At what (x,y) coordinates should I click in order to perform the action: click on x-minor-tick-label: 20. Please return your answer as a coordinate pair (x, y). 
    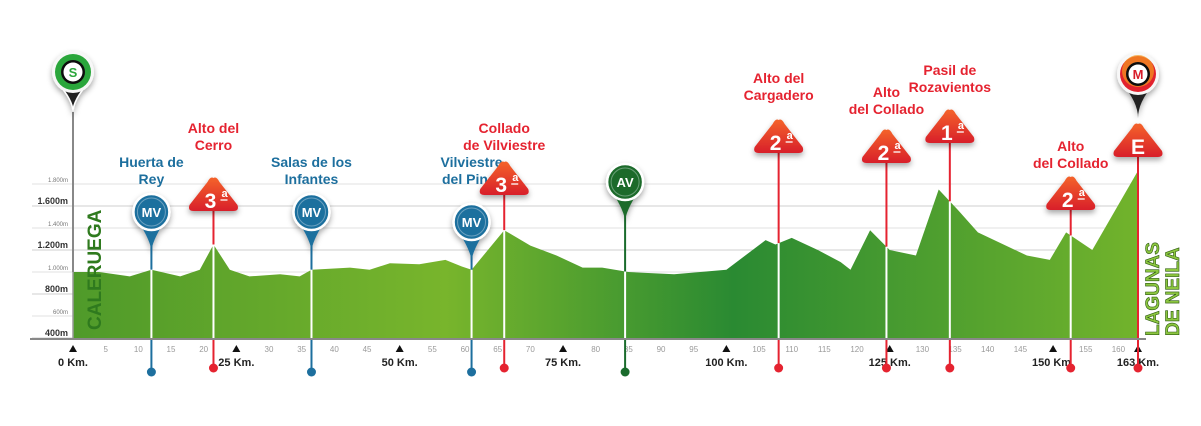
    Looking at the image, I should click on (203, 349).